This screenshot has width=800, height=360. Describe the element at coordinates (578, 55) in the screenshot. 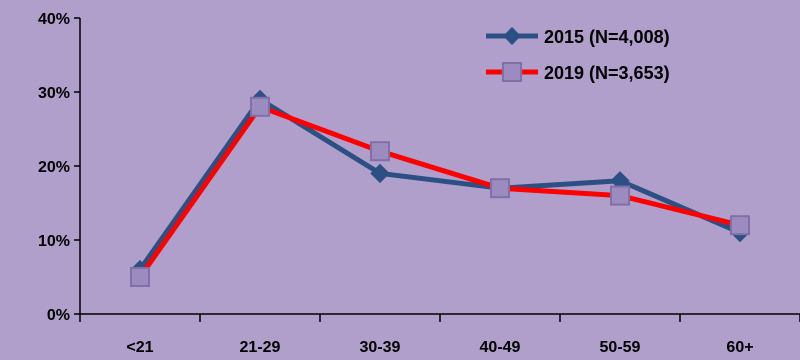

I see `legend: 2015 (N=4,008) 2019 (N=3,653)` at that location.